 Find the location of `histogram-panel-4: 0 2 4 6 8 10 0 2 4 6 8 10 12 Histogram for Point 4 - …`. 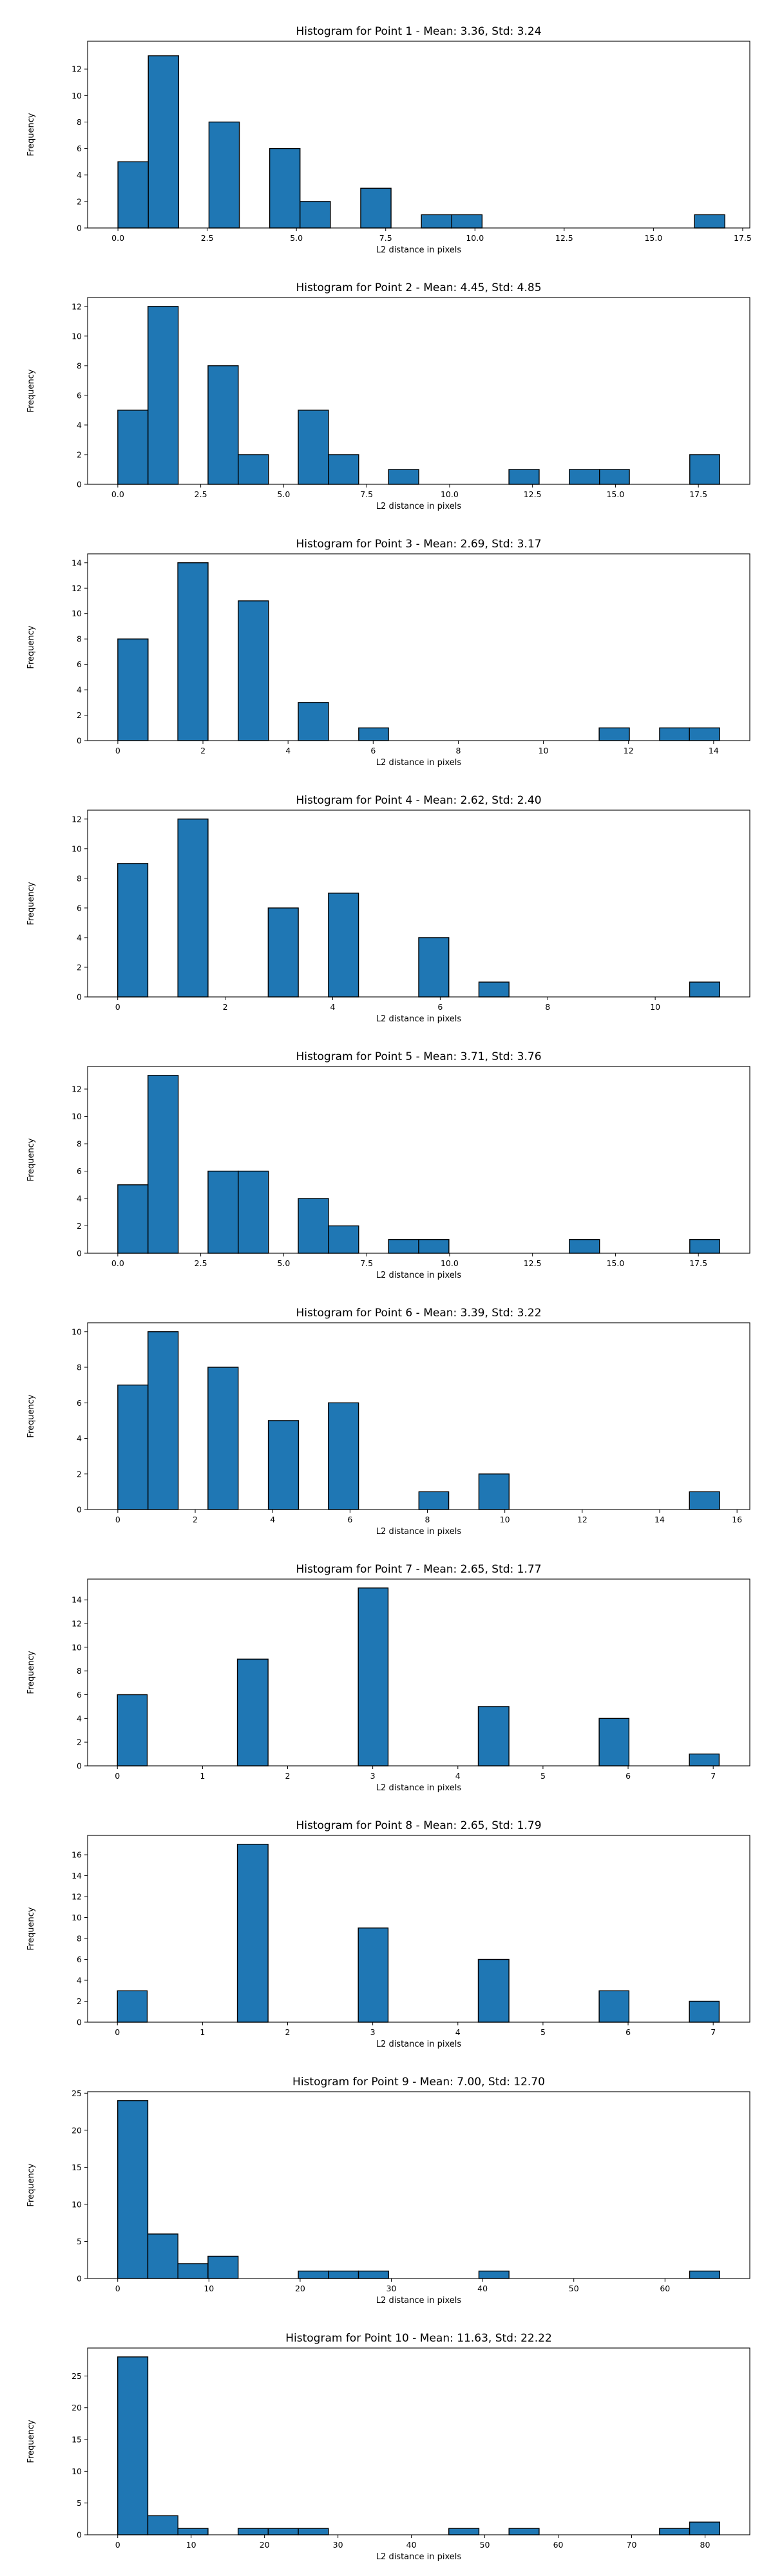

histogram-panel-4: 0 2 4 6 8 10 0 2 4 6 8 10 12 Histogram for Point 4 - … is located at coordinates (388, 909).